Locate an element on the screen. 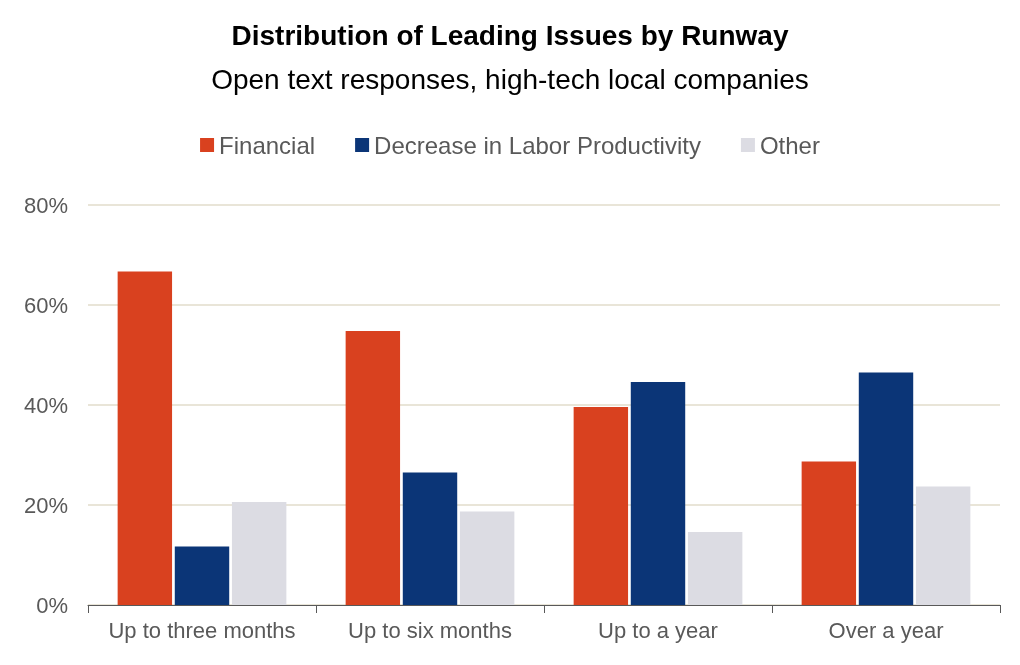 The image size is (1020, 665). x-tick-label: Up to a year is located at coordinates (658, 630).